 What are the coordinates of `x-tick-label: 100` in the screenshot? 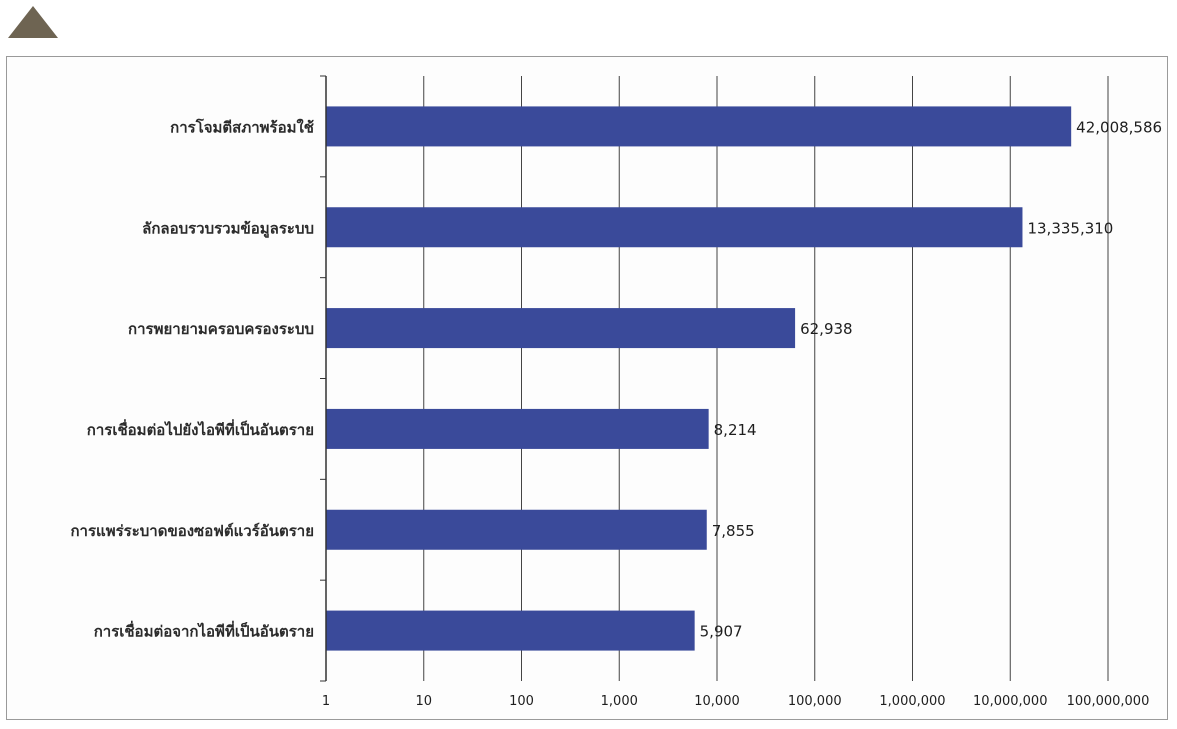 It's located at (521, 701).